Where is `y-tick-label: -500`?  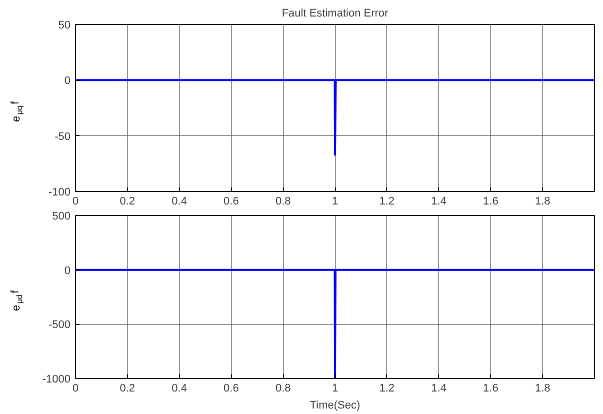 y-tick-label: -500 is located at coordinates (59, 325).